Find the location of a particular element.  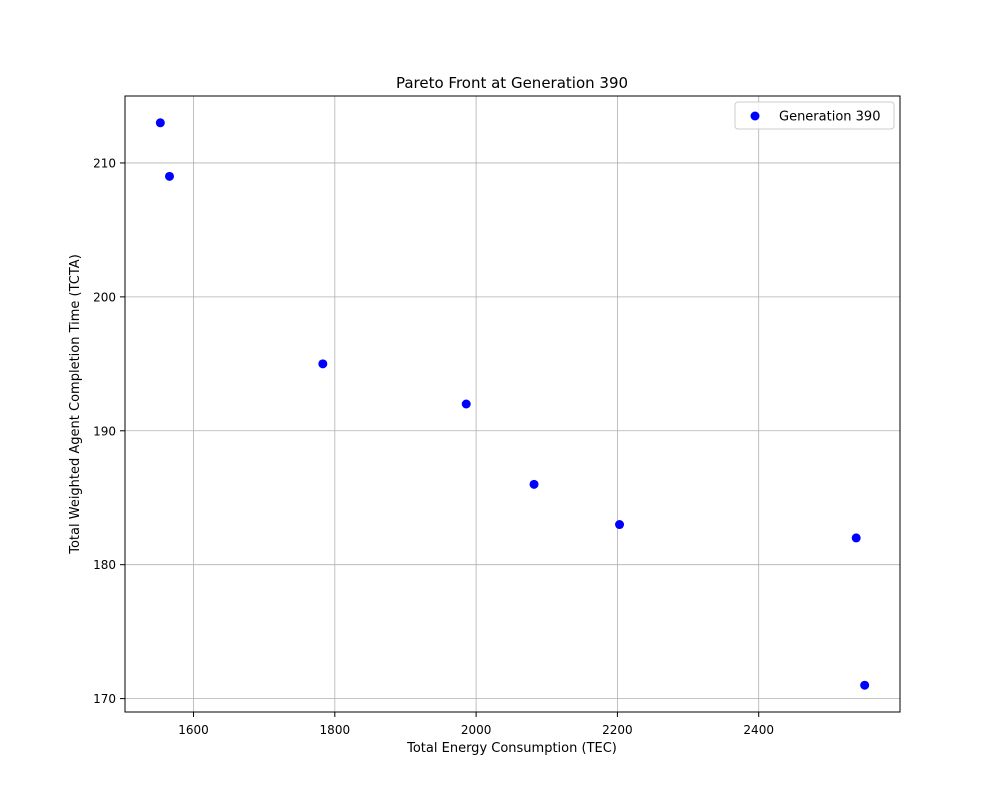

y-tick-label: 170 is located at coordinates (104, 699).